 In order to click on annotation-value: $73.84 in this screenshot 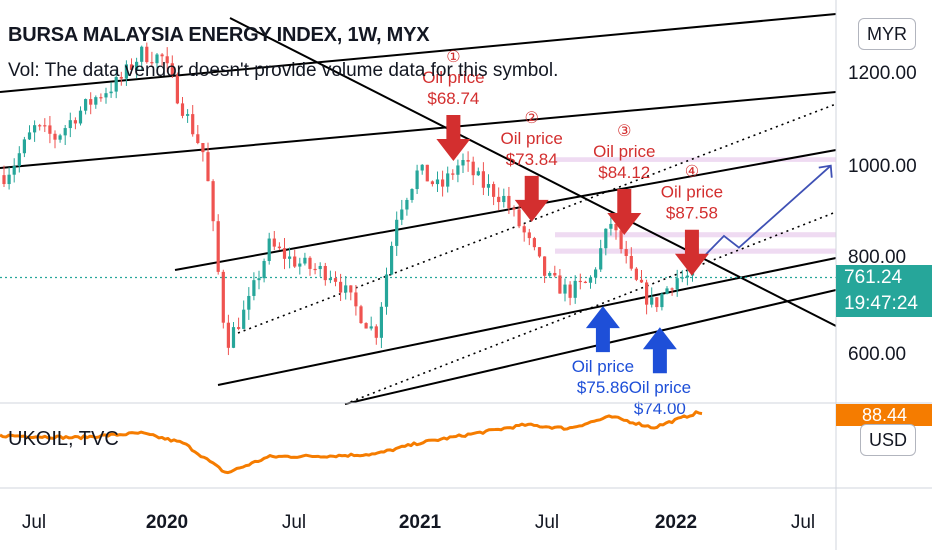, I will do `click(532, 159)`.